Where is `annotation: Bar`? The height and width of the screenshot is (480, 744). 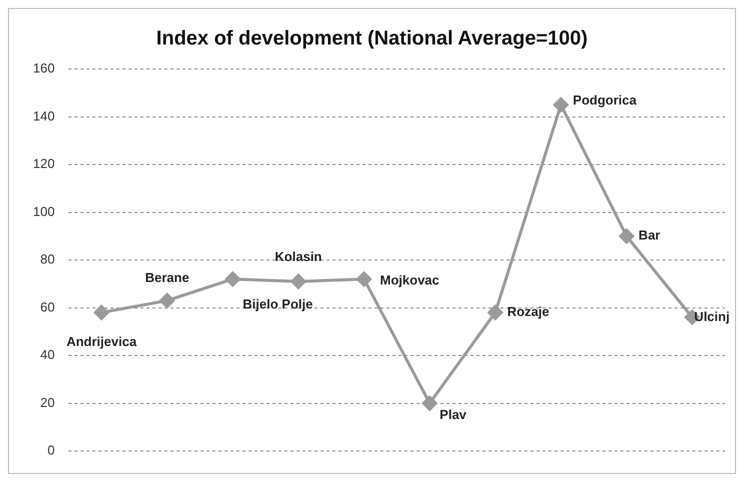 annotation: Bar is located at coordinates (649, 235).